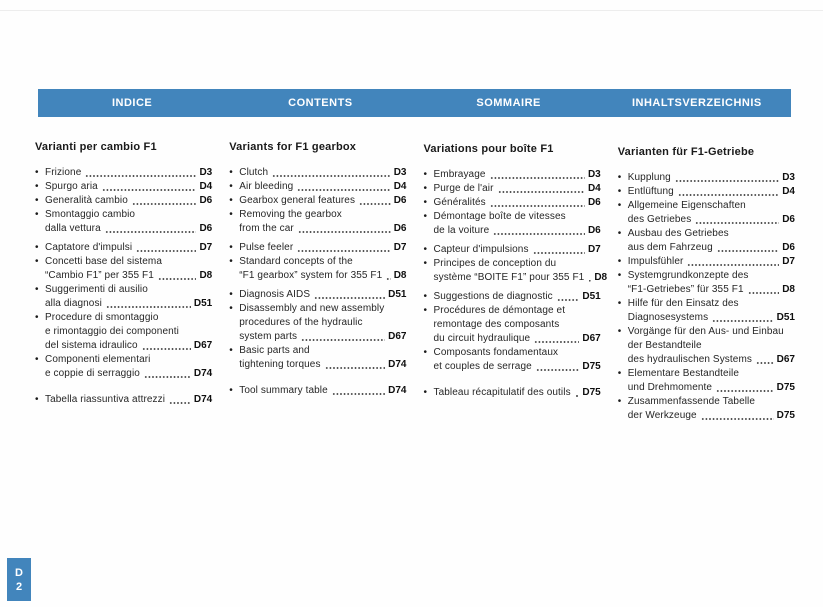 Image resolution: width=823 pixels, height=607 pixels. I want to click on toc-entry: • Capteur d'impulsions D7, so click(512, 250).